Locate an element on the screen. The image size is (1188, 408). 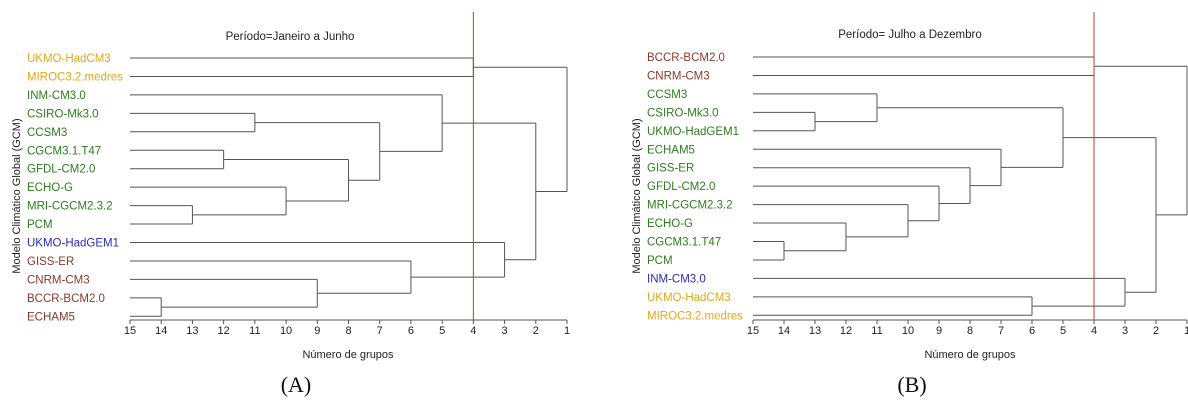
panel-label: (A) is located at coordinates (296, 384).